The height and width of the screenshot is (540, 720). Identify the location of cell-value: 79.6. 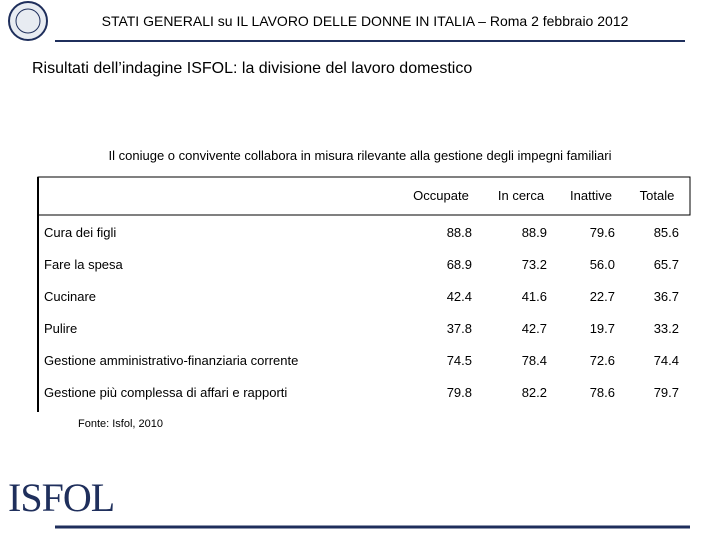
(602, 232).